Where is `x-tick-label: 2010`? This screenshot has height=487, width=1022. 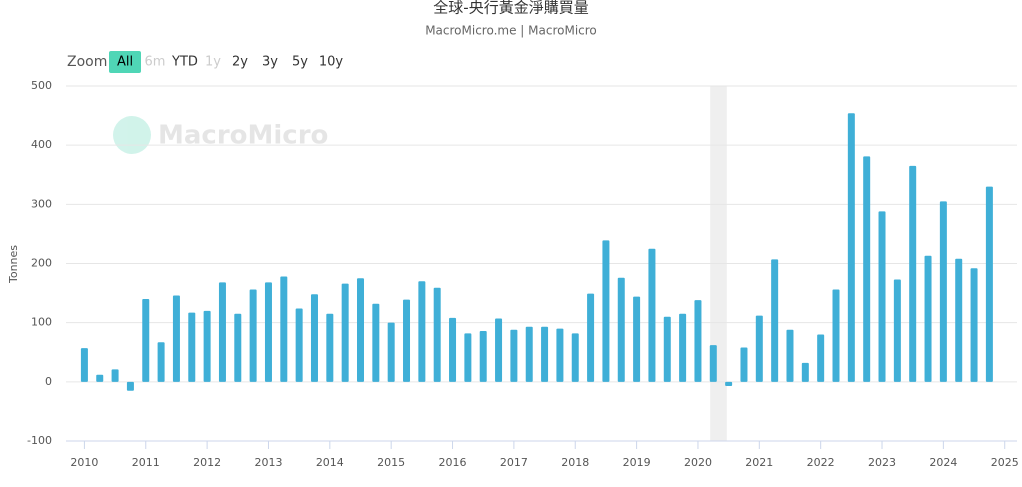
x-tick-label: 2010 is located at coordinates (84, 462).